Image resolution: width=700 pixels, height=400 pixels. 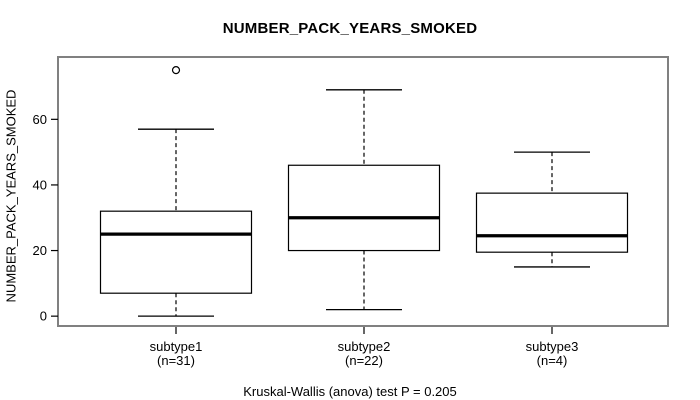 What do you see at coordinates (176, 70) in the screenshot?
I see `outlier-point` at bounding box center [176, 70].